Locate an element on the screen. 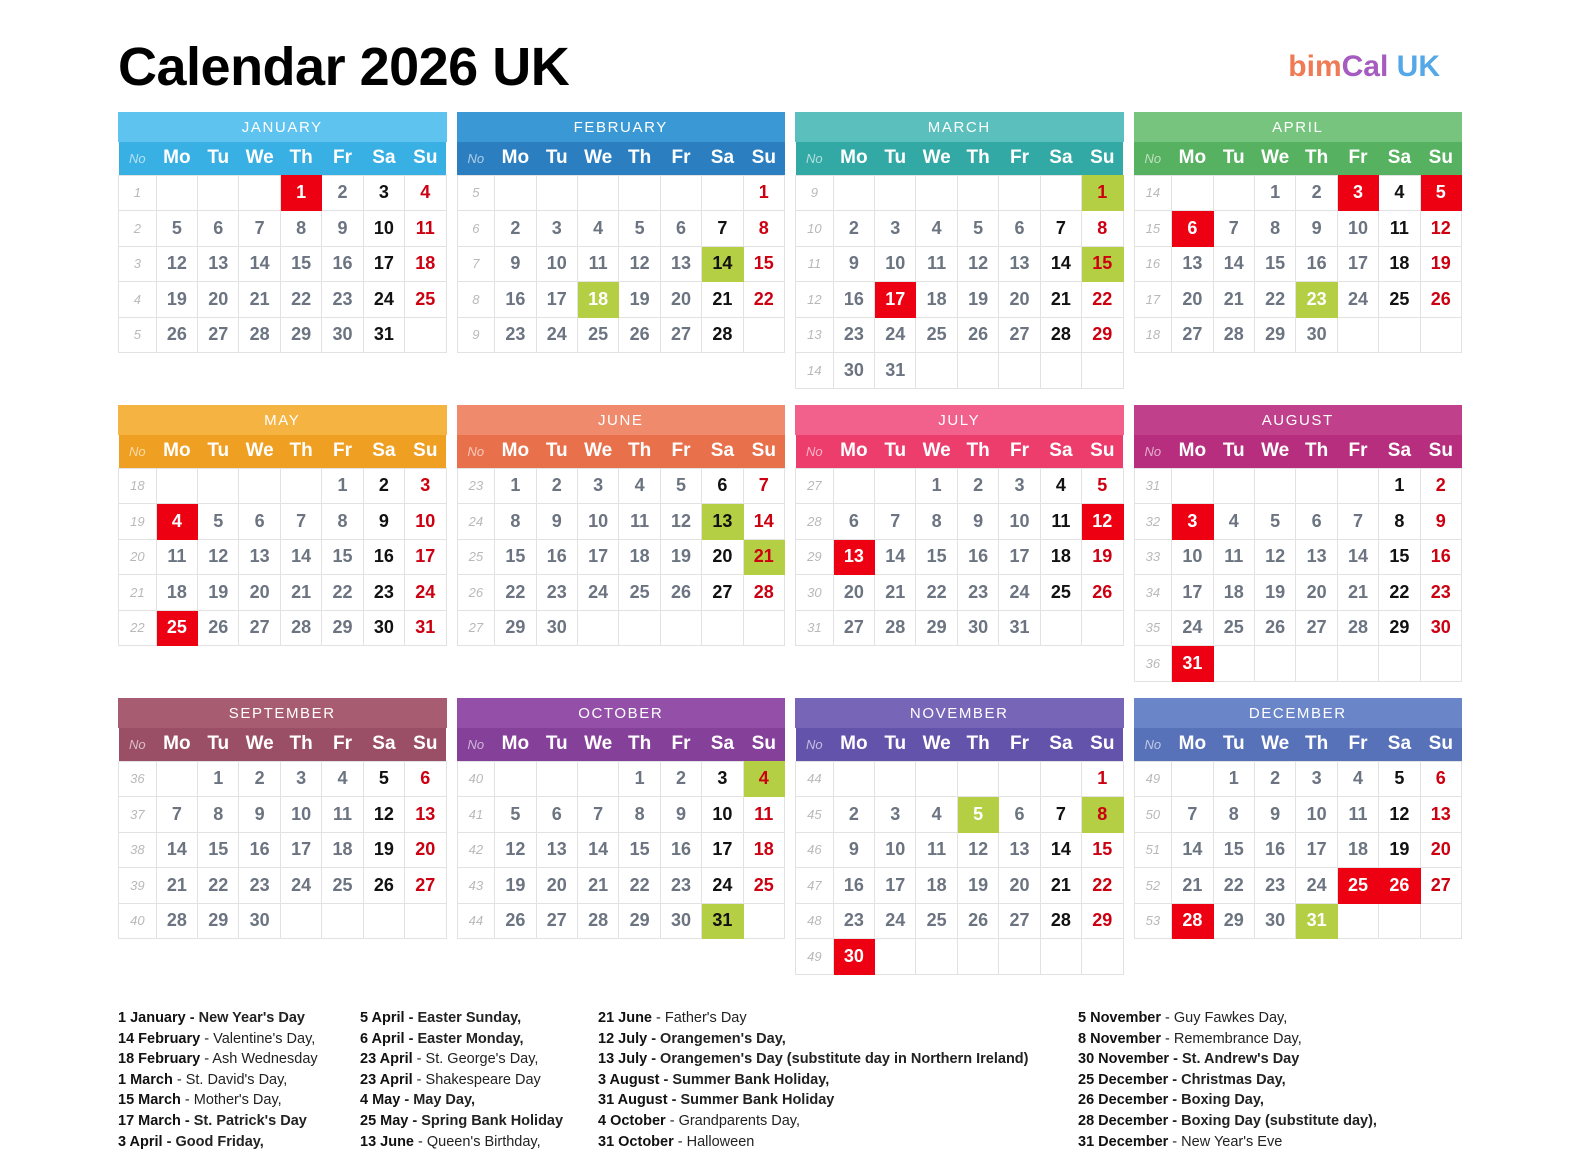  day-cell: 21 is located at coordinates (1358, 592).